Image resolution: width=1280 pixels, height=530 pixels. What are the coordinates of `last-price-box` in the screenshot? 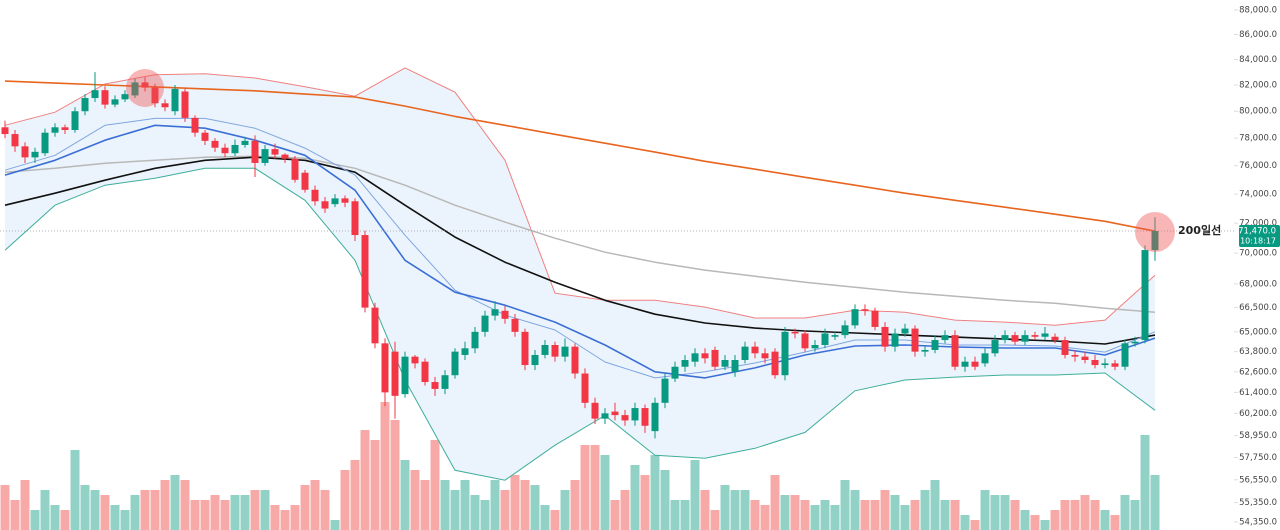 It's located at (1259, 236).